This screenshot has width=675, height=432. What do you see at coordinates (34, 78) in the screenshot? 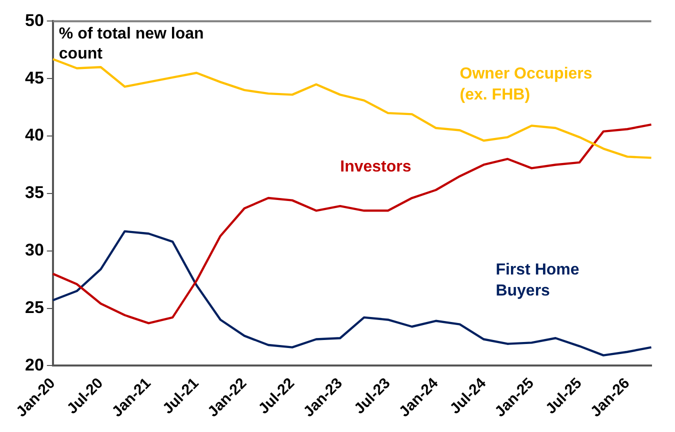
I see `y-tick-label: 45` at bounding box center [34, 78].